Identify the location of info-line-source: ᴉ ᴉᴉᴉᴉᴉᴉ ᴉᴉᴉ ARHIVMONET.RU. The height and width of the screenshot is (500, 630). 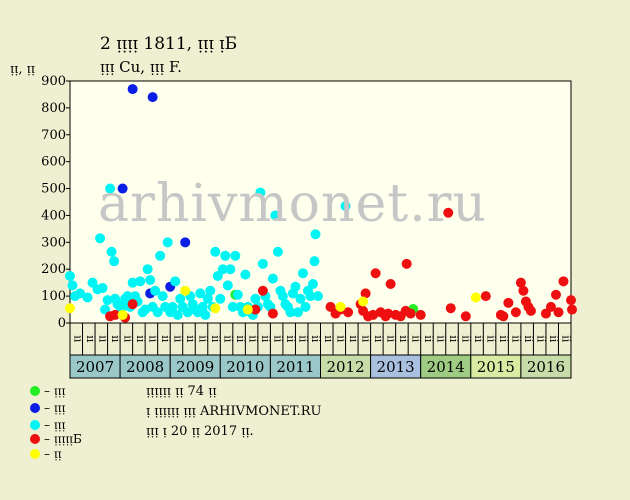
(234, 411).